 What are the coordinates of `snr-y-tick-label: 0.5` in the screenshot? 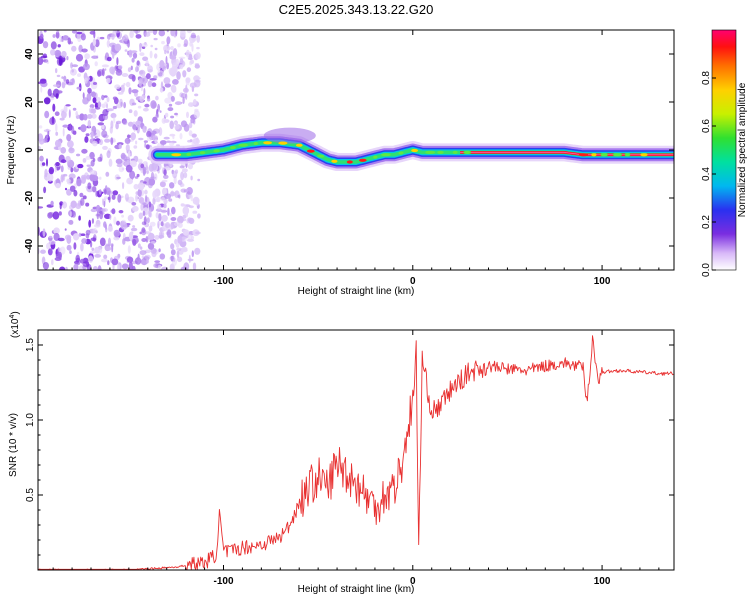 It's located at (30, 495).